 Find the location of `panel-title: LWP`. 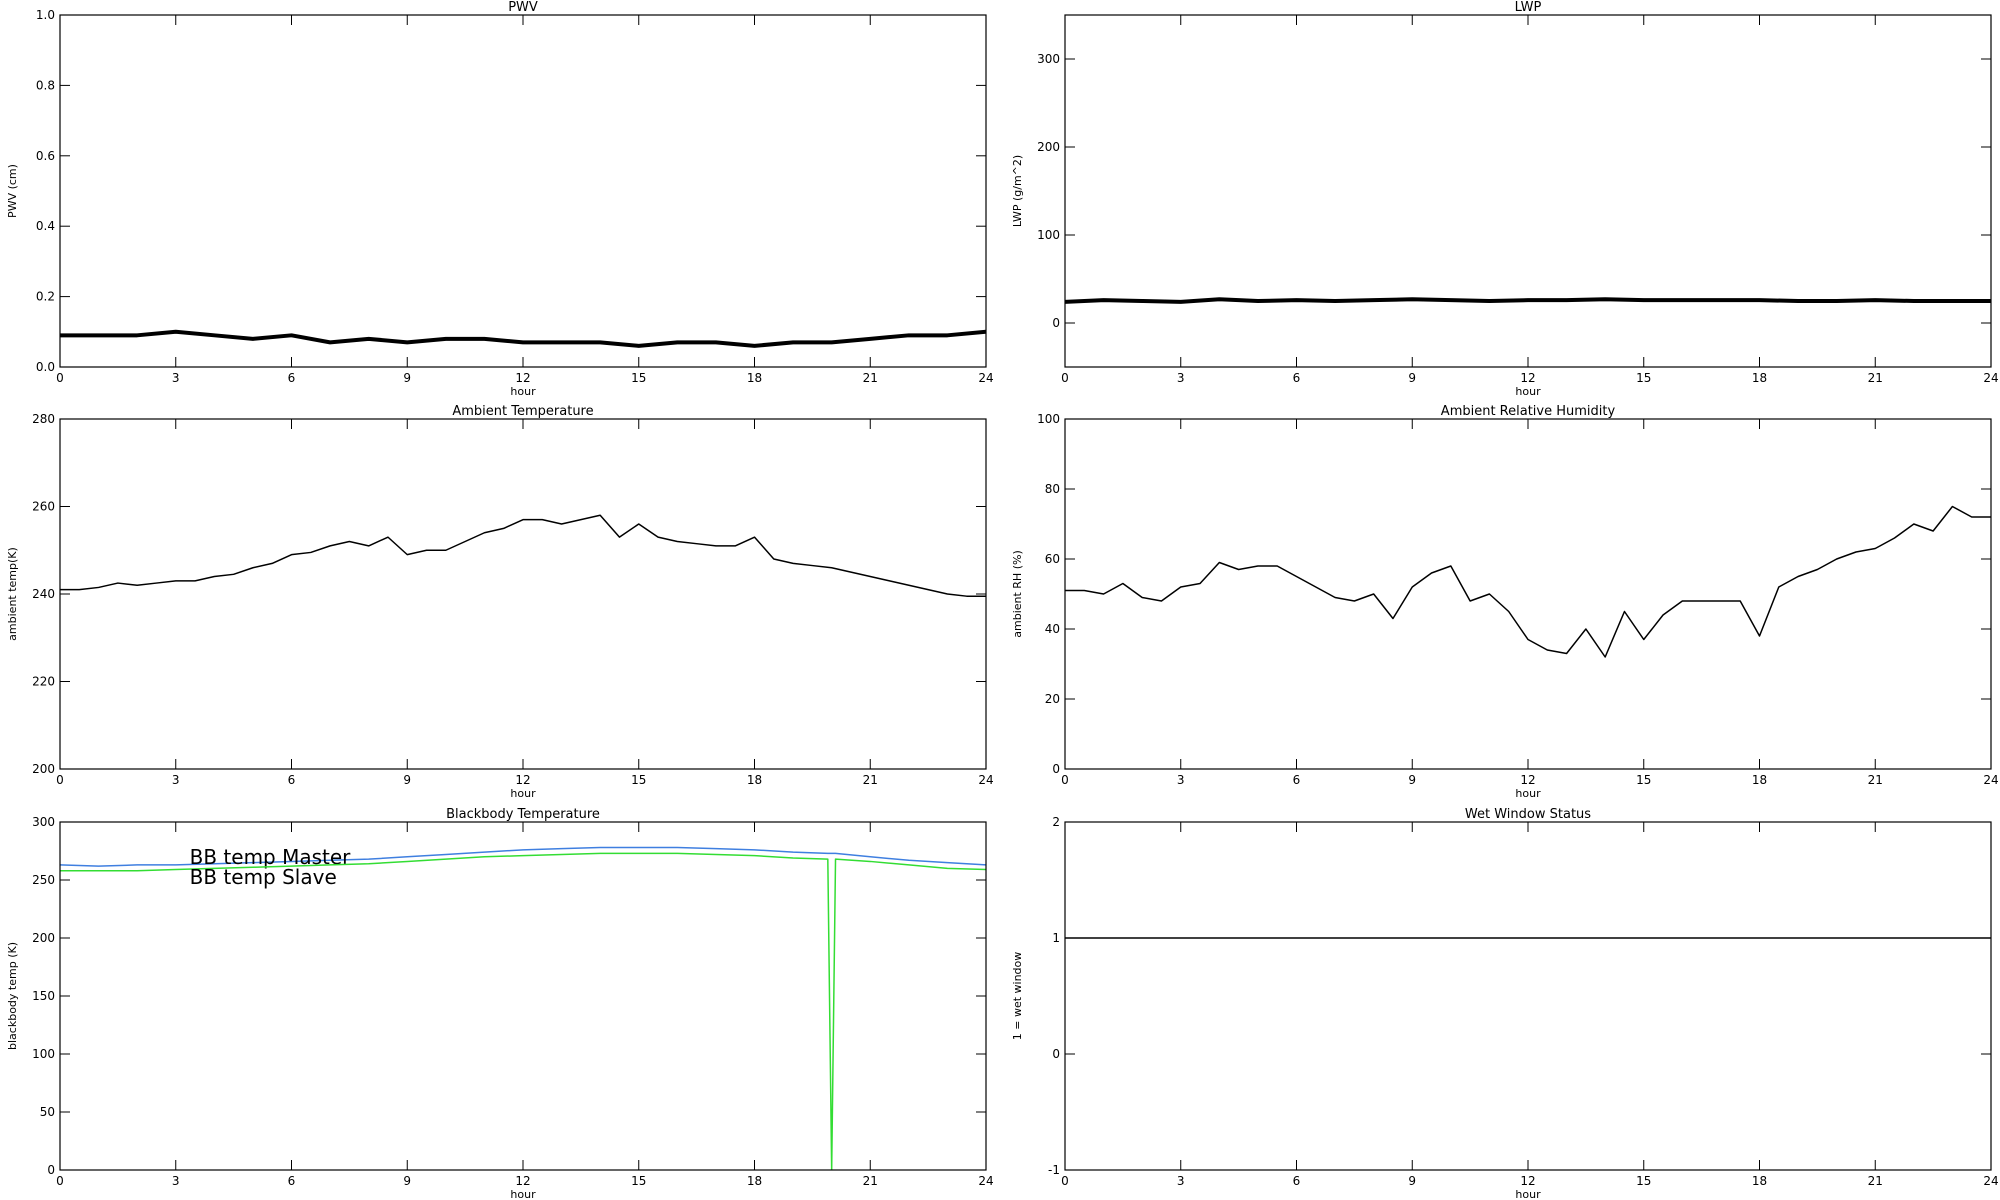

panel-title: LWP is located at coordinates (1528, 7).